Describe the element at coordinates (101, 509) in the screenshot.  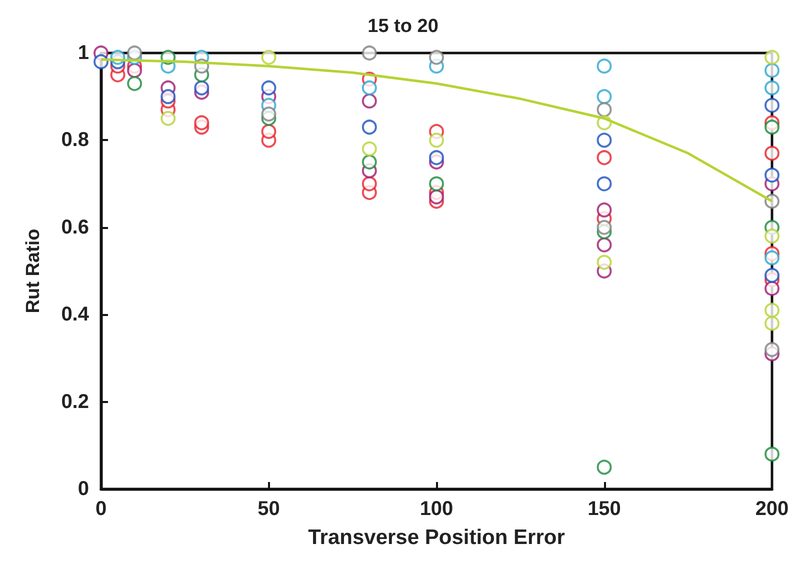
I see `x-tick-label: 0` at that location.